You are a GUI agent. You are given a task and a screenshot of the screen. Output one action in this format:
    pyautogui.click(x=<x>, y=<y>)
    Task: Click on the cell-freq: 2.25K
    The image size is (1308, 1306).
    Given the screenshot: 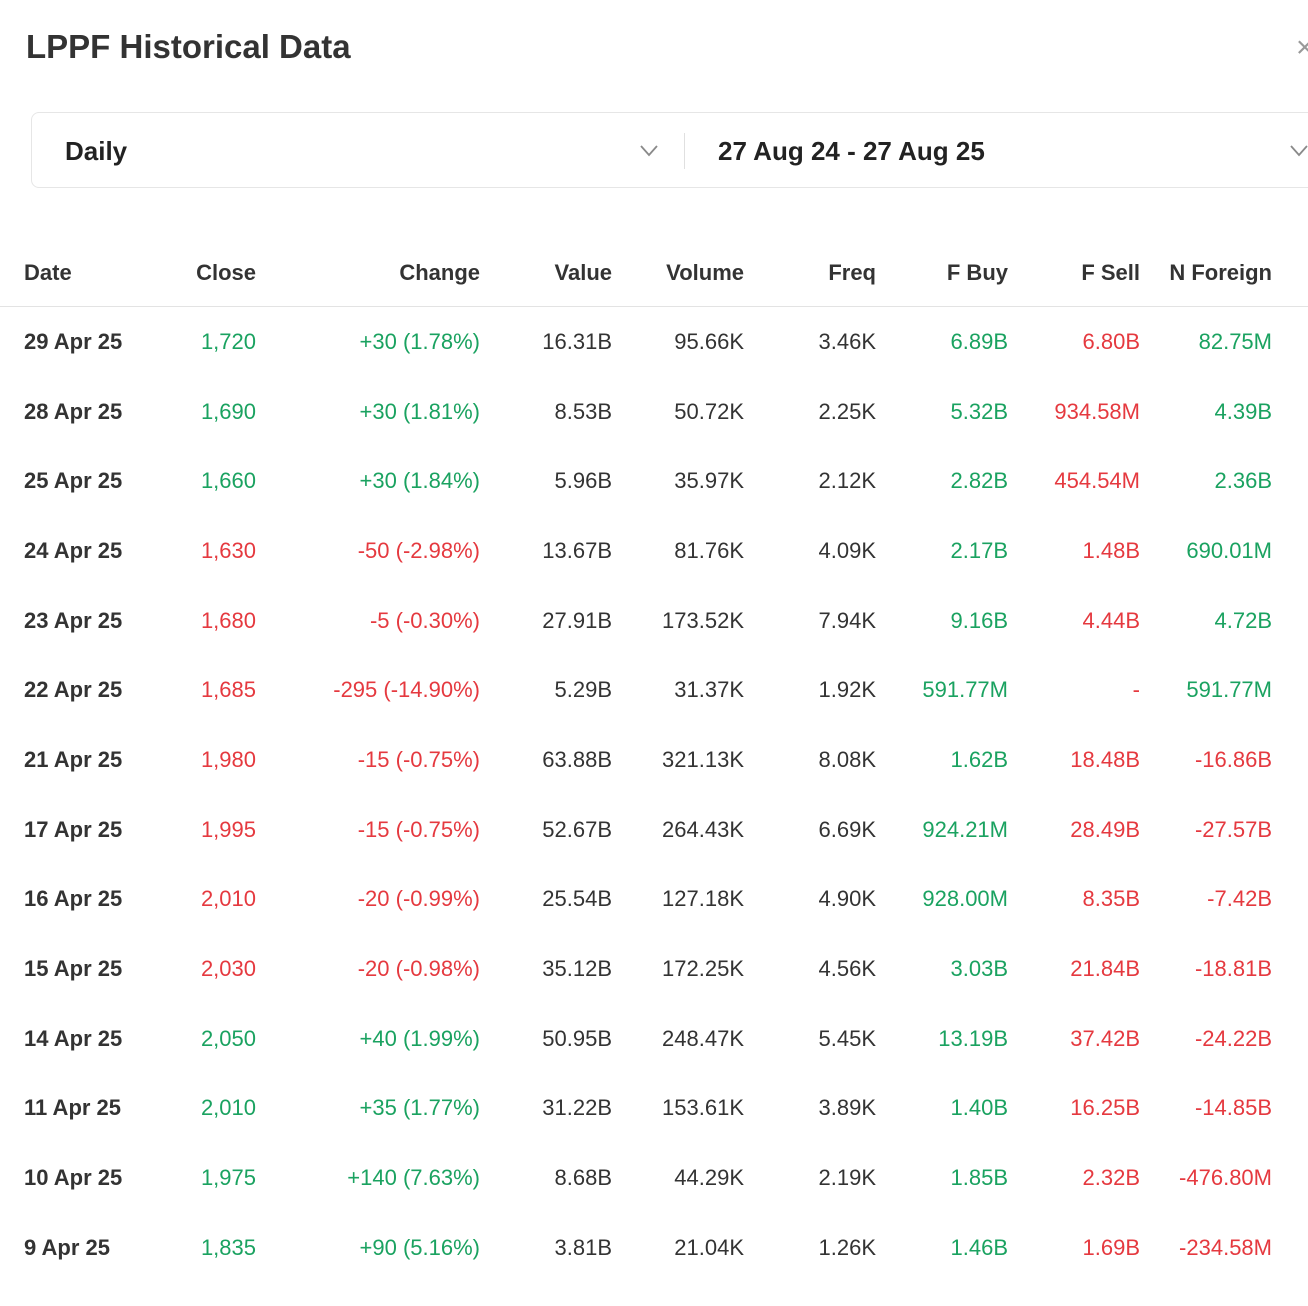 What is the action you would take?
    pyautogui.click(x=847, y=411)
    